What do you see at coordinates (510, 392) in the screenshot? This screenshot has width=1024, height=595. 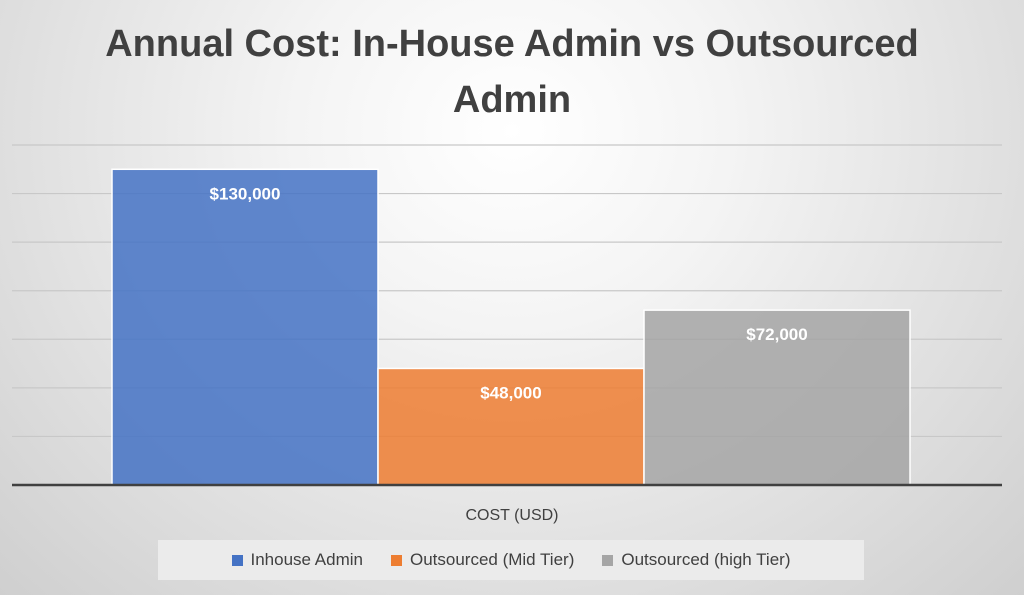 I see `data-label-1: $48,000` at bounding box center [510, 392].